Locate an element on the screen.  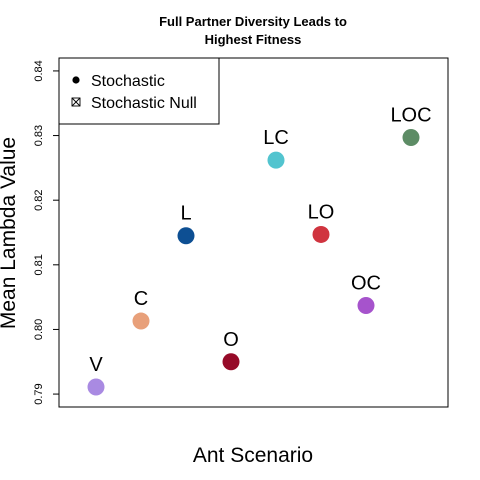
filled-circle-icon is located at coordinates (76, 80).